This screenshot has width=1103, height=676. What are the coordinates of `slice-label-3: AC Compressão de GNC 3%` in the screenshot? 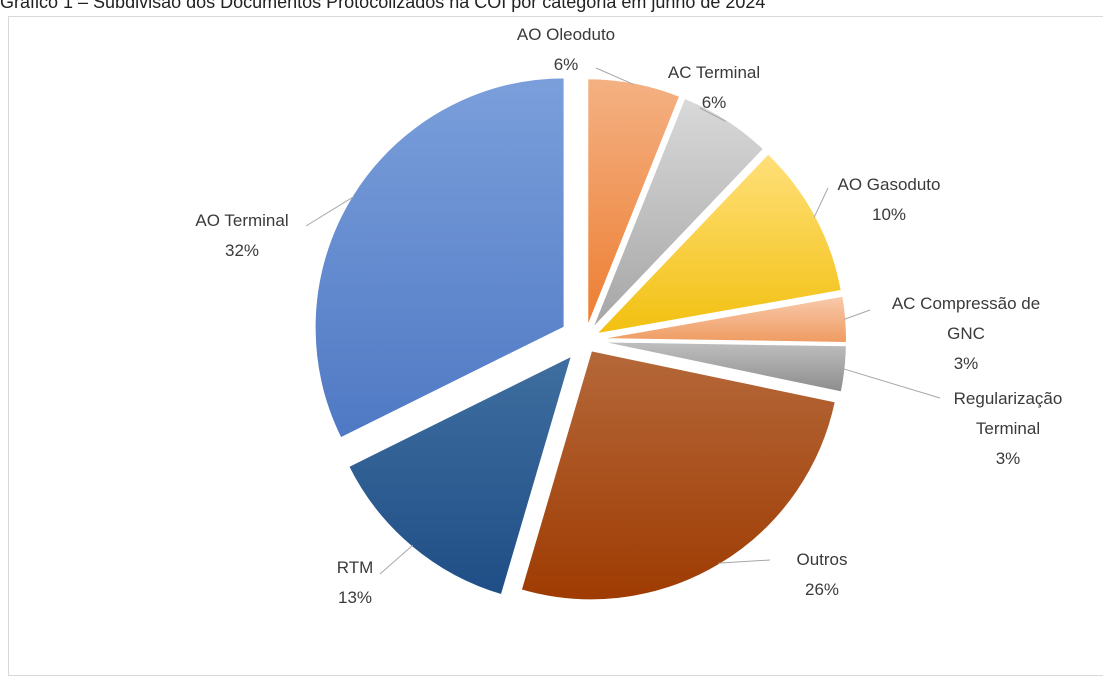 It's located at (966, 333).